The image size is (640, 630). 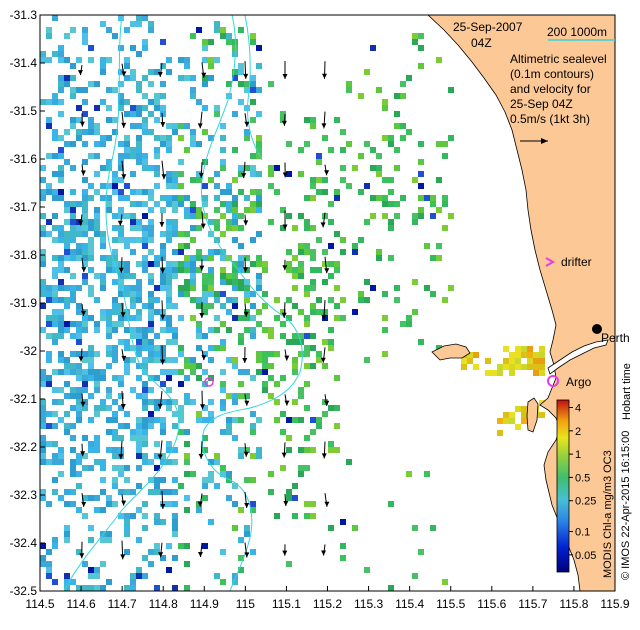 I want to click on colorbar-tick-label: 0.05, so click(x=585, y=556).